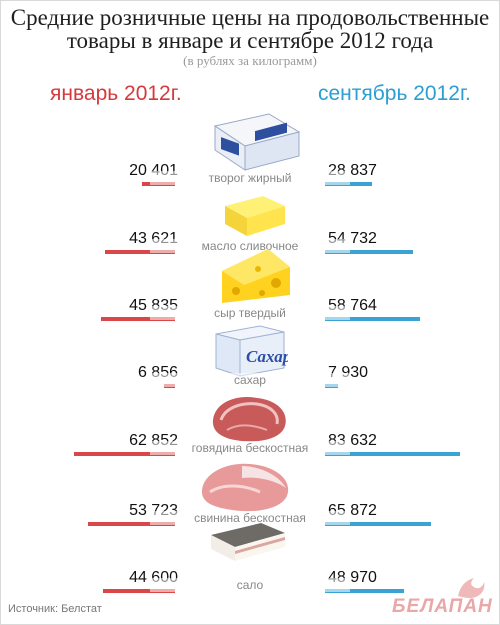 The width and height of the screenshot is (500, 625). What do you see at coordinates (255, 144) in the screenshot?
I see `cottage-cheese-package-icon` at bounding box center [255, 144].